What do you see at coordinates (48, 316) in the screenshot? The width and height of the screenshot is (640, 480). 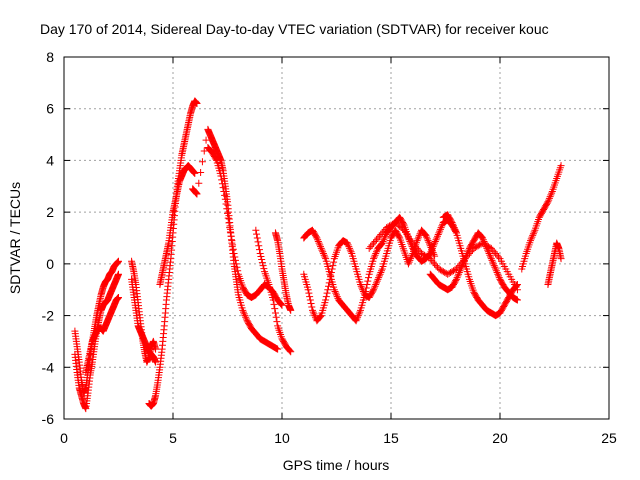 I see `y-tick-label: -2` at bounding box center [48, 316].